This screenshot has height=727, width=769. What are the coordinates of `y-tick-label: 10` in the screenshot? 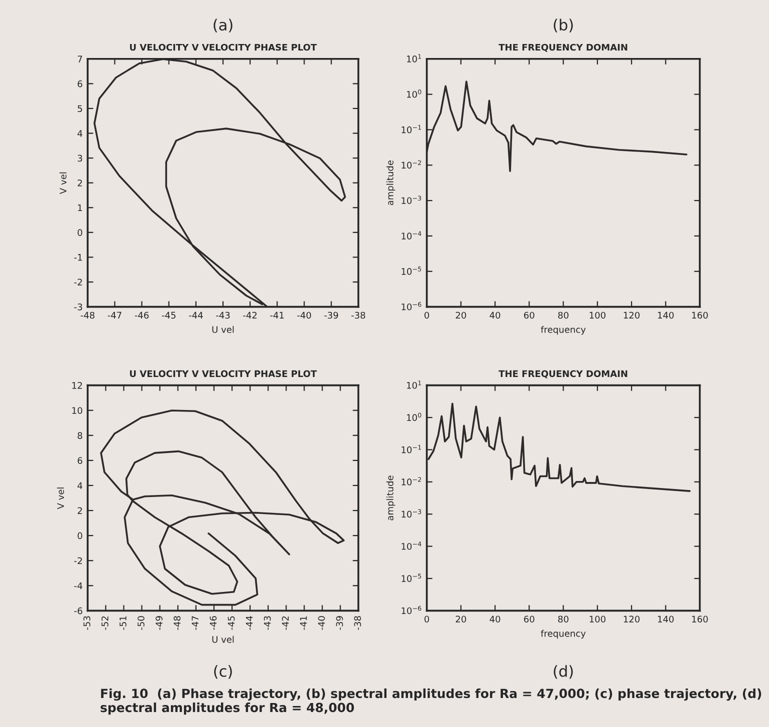 It's located at (77, 410).